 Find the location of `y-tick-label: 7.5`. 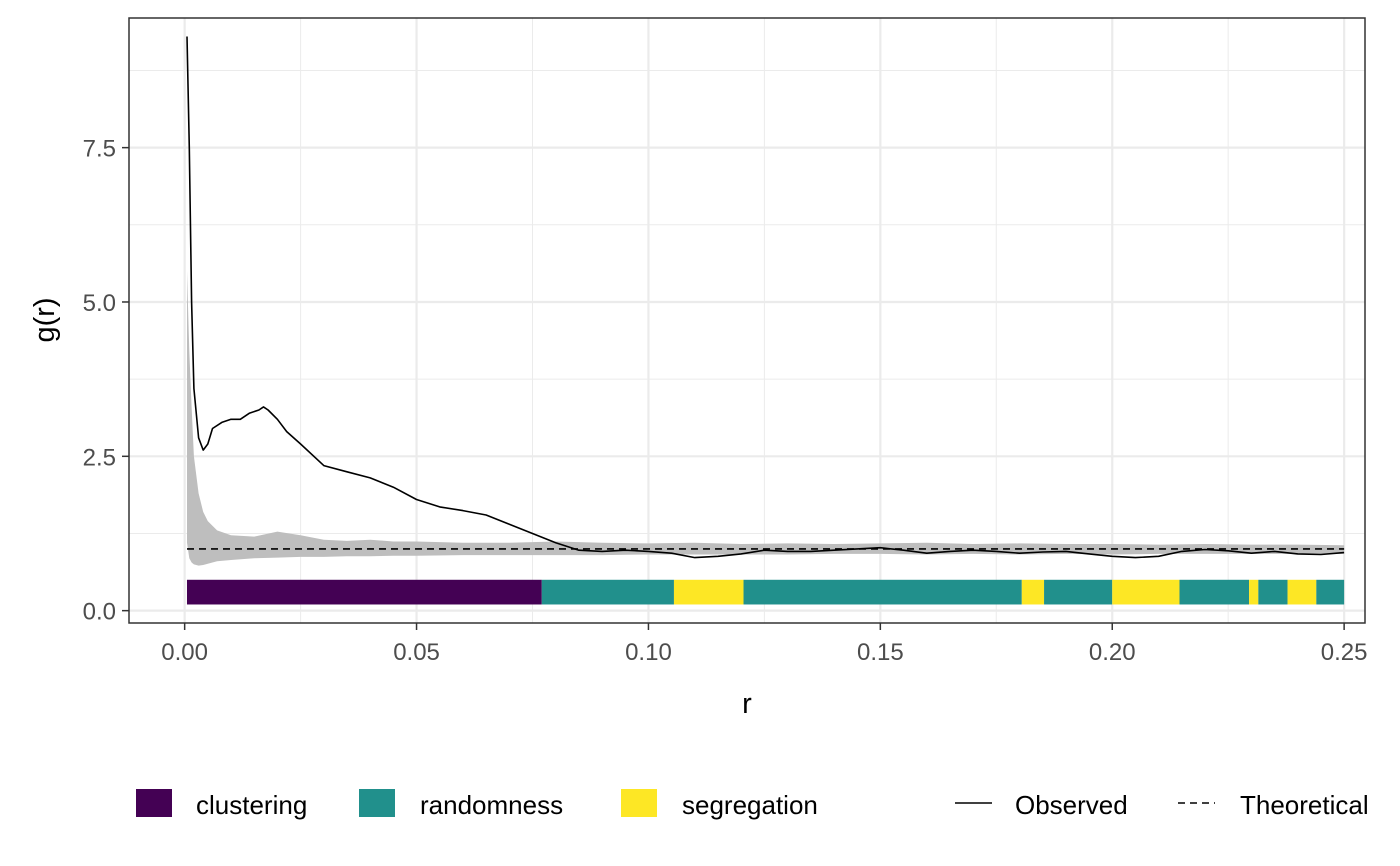

y-tick-label: 7.5 is located at coordinates (99, 149).